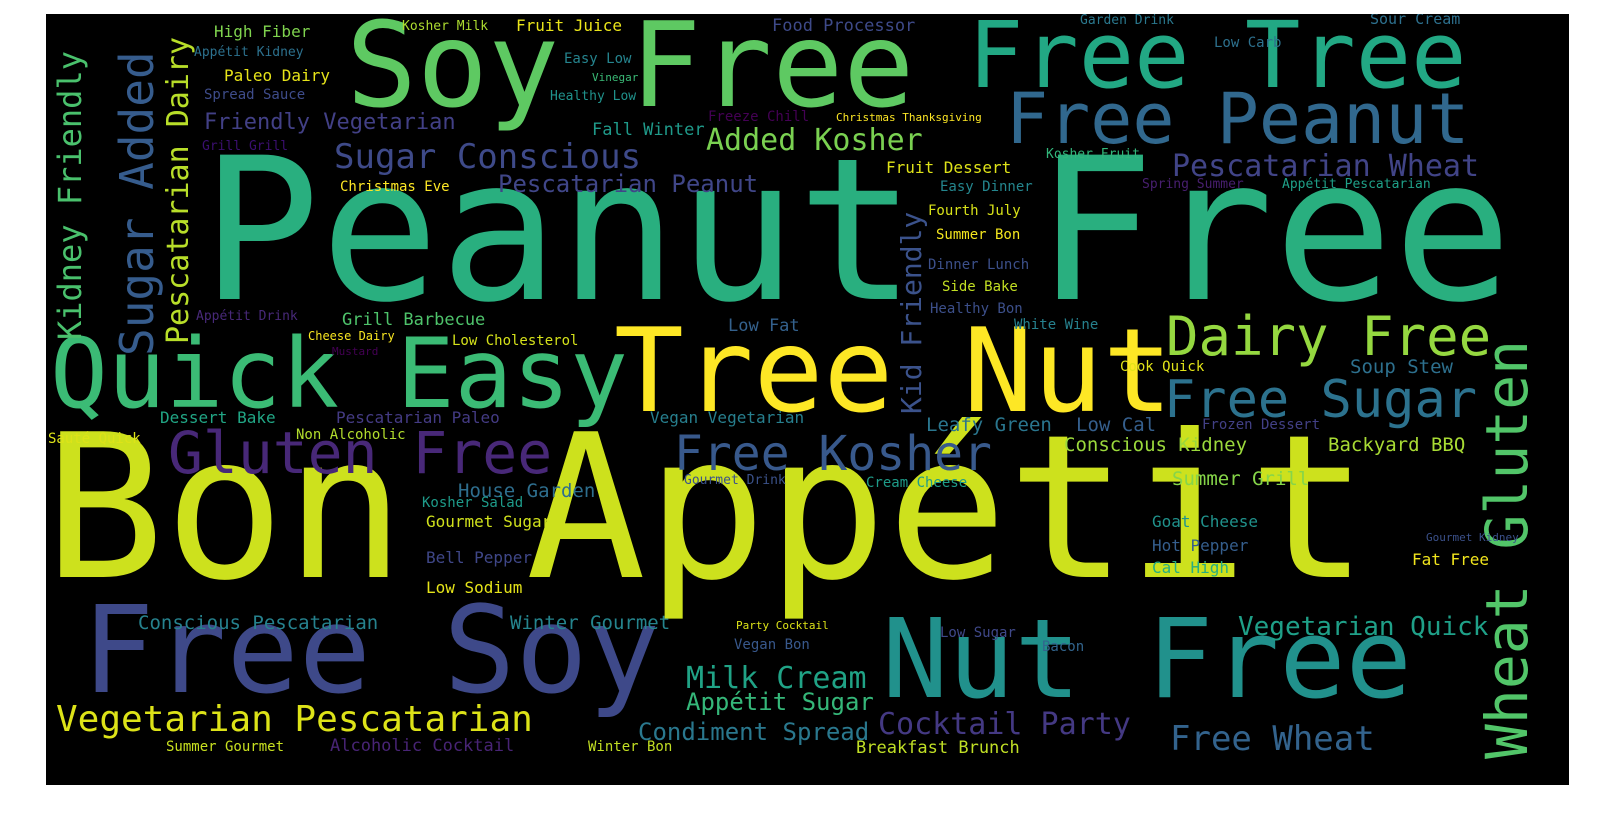  Describe the element at coordinates (754, 732) in the screenshot. I see `word: Condiment Spread` at that location.